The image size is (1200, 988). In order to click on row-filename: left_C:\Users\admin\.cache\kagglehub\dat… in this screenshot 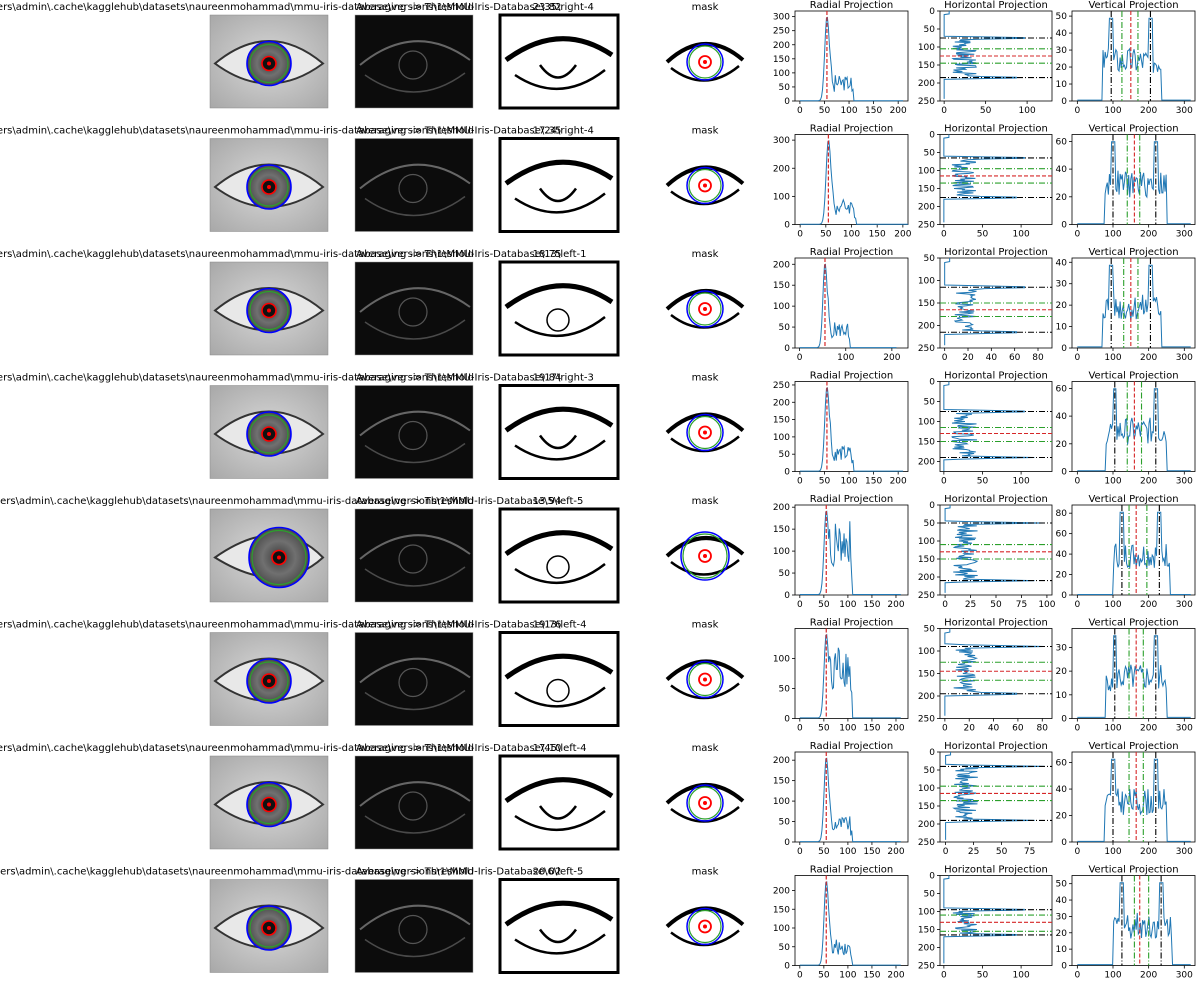, I will do `click(293, 254)`.